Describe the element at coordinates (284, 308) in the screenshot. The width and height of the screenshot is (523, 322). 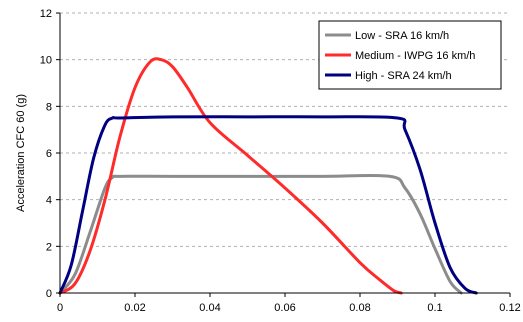
I see `x-tick-label: 0.06` at that location.